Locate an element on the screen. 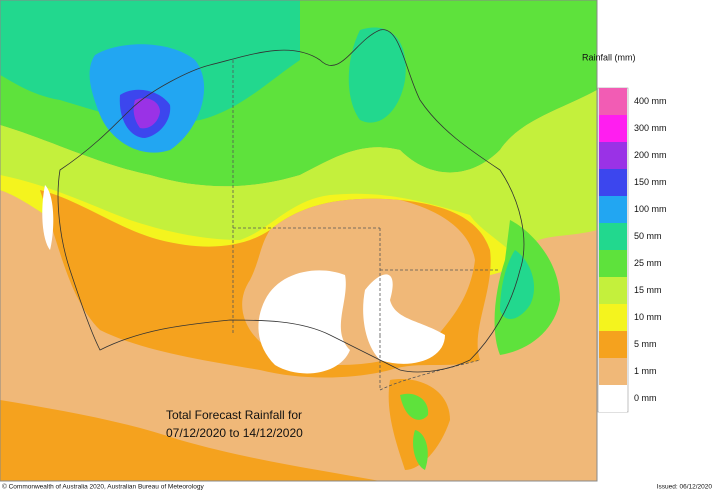 This screenshot has width=715, height=498. legend-label: 150 mm is located at coordinates (650, 182).